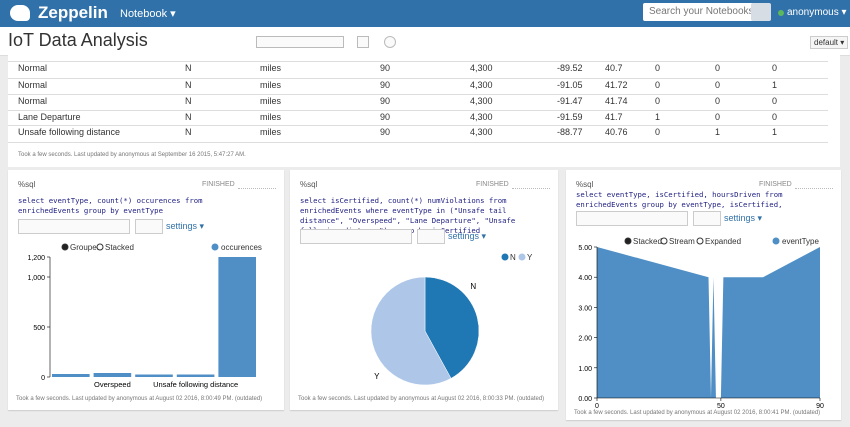 This screenshot has width=850, height=427. Describe the element at coordinates (452, 327) in the screenshot. I see `pie-slice` at that location.